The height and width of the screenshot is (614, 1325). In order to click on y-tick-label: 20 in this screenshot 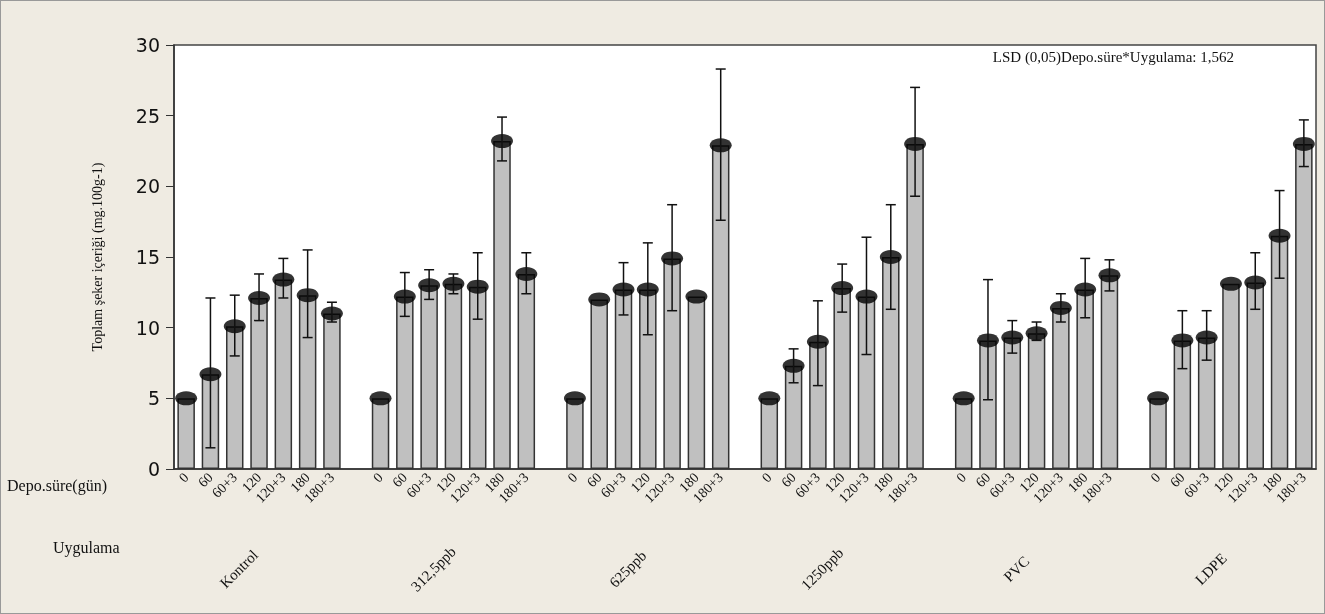, I will do `click(147, 186)`.